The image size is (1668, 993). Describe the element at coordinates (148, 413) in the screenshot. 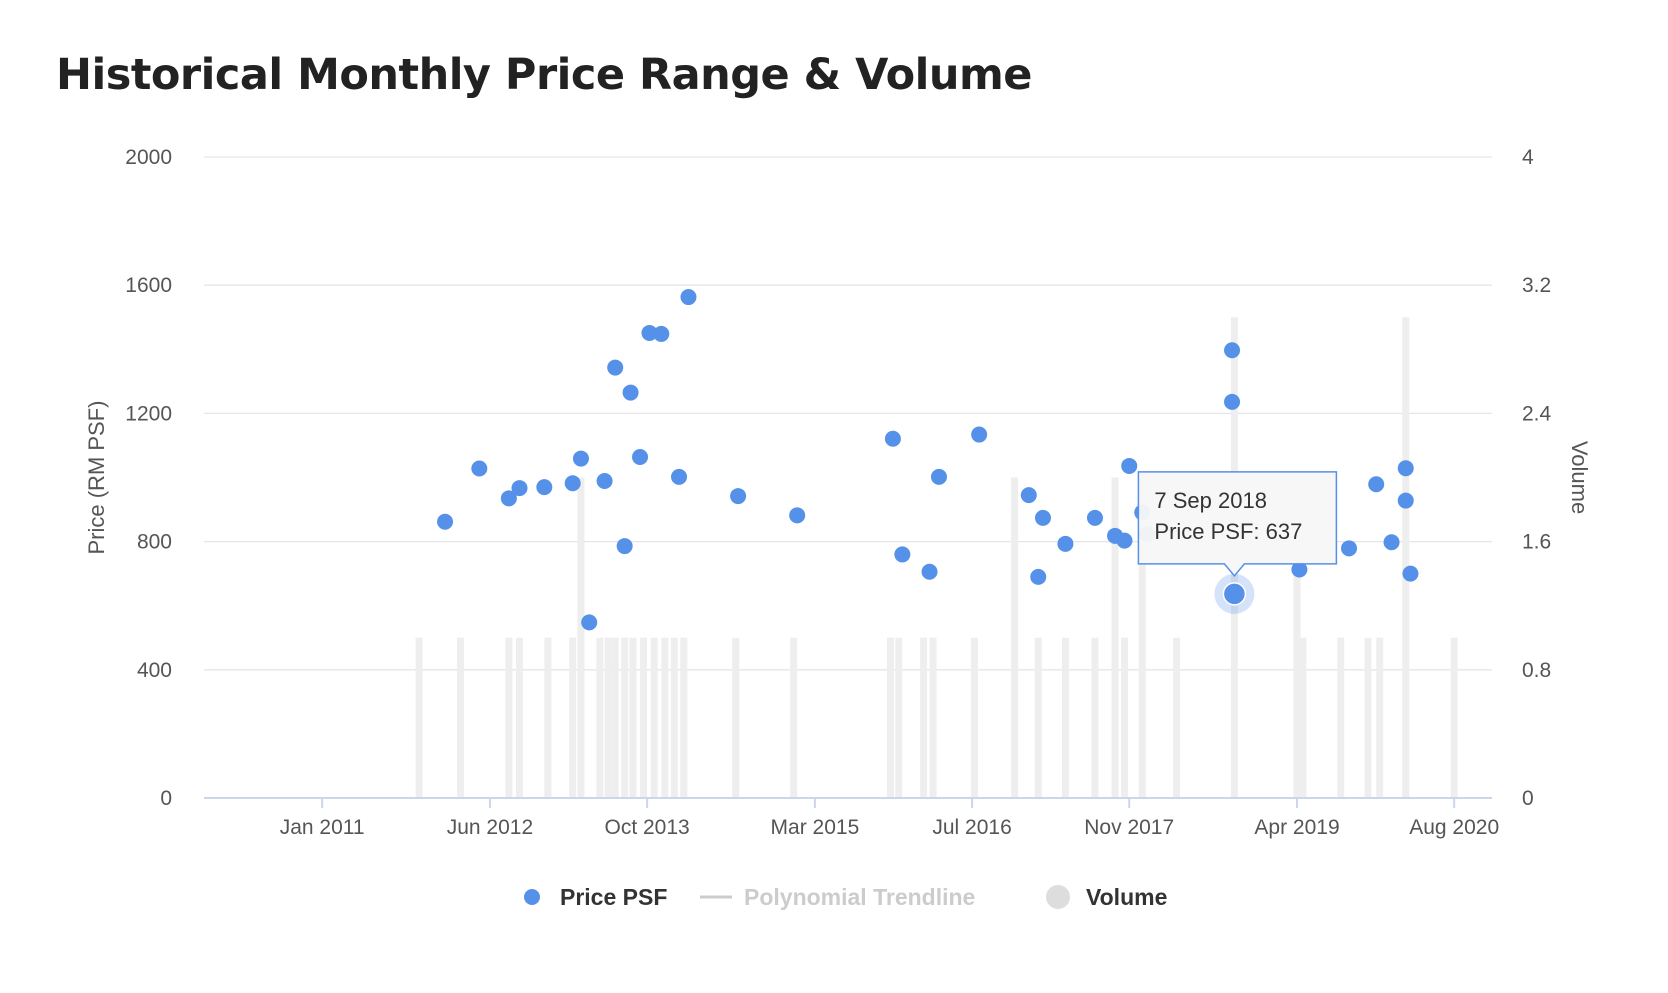

I see `y-tick-label: 1200` at that location.